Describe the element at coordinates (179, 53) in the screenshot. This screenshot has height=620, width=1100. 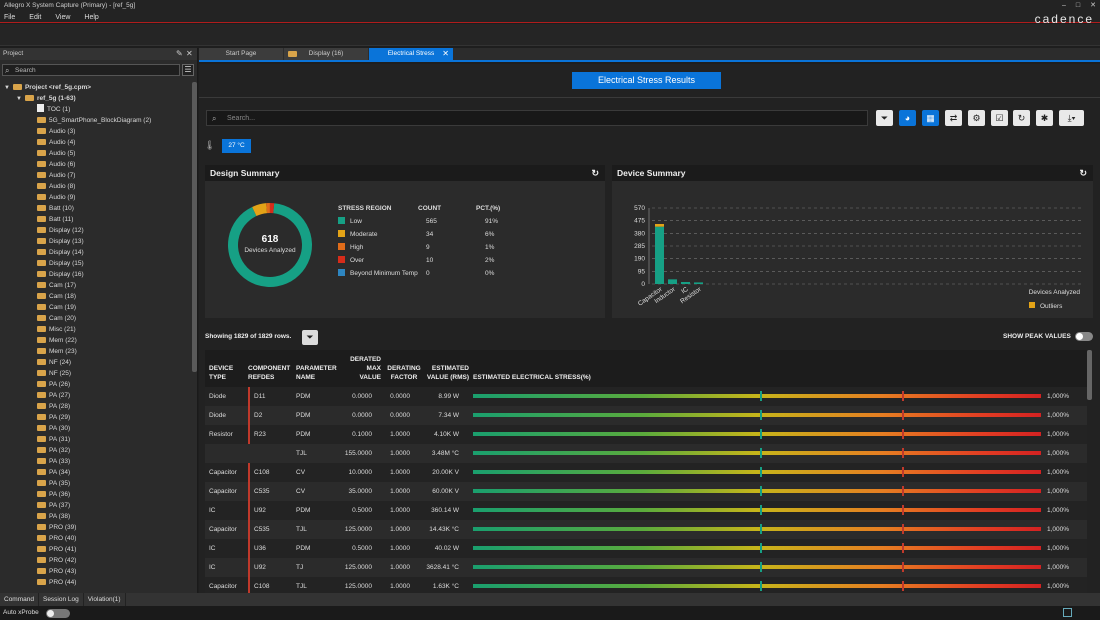
I see `pin-icon: ✎` at that location.